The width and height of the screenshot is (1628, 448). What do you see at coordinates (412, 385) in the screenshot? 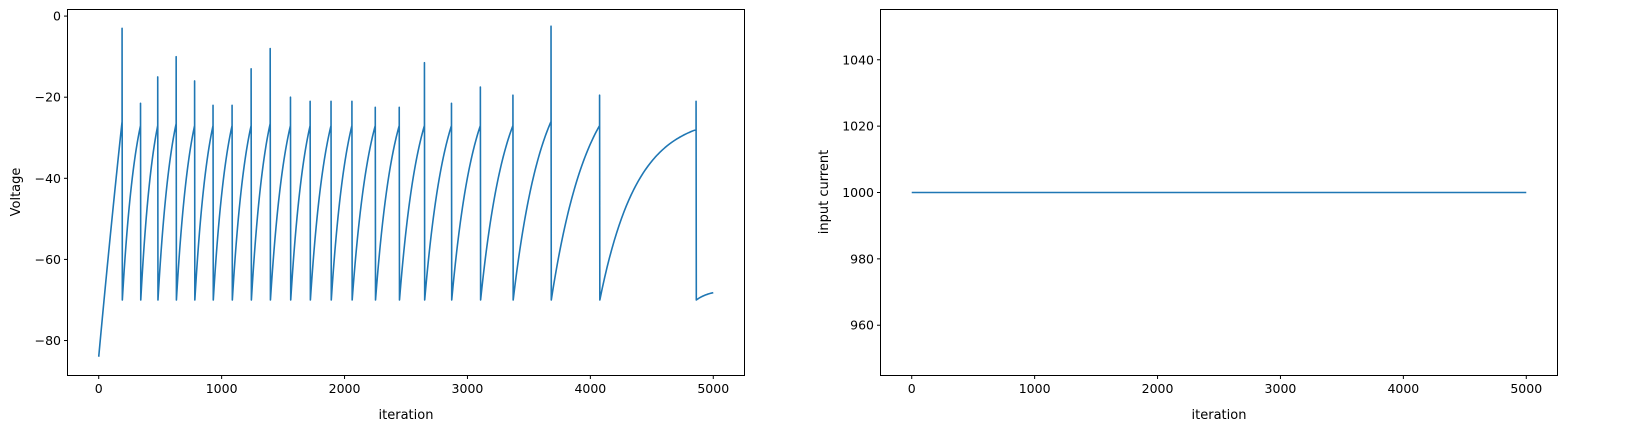
I see `voltage-x-ticks: 0 1000 2000 3000 4000 5000` at bounding box center [412, 385].